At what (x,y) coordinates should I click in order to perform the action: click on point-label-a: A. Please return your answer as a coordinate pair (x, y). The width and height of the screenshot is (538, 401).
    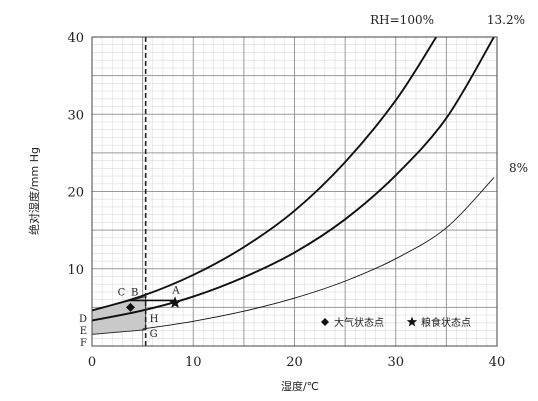
    Looking at the image, I should click on (175, 290).